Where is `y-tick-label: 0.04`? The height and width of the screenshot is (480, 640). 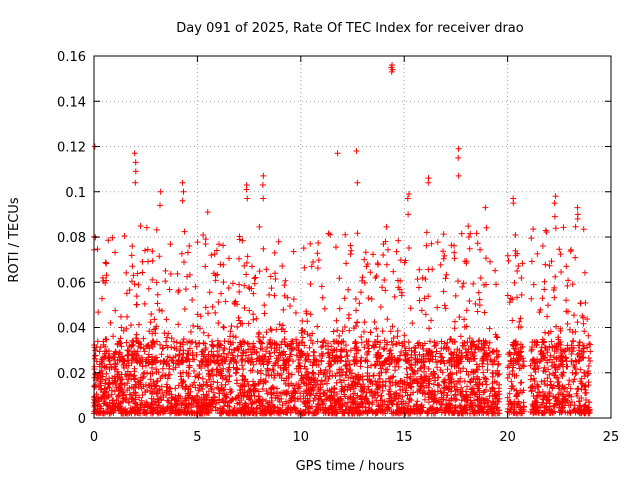 y-tick-label: 0.04 is located at coordinates (71, 329).